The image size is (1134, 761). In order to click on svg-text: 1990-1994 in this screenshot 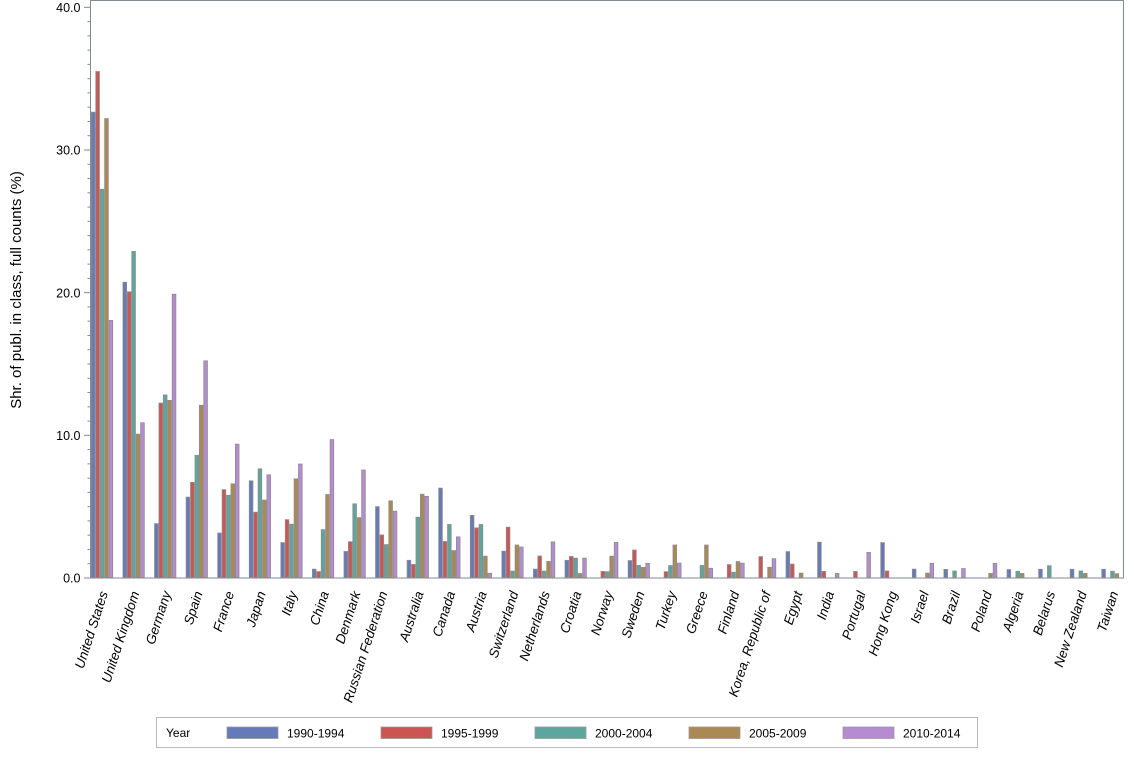, I will do `click(316, 734)`.